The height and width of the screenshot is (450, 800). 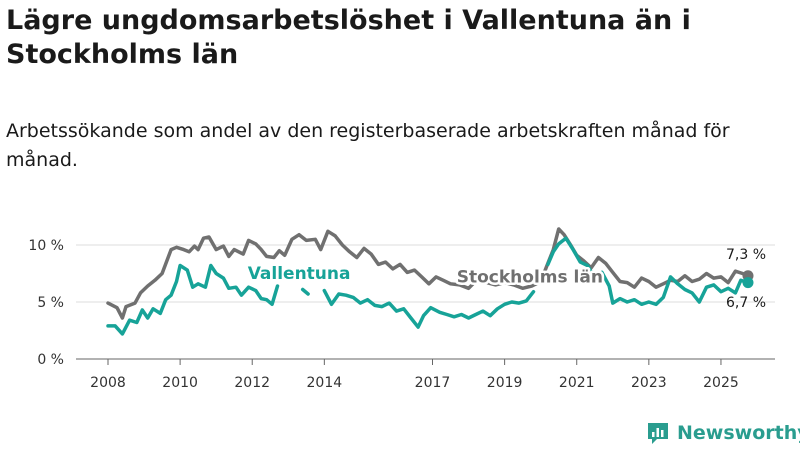 I want to click on x-tick-label: 2019, so click(x=505, y=383).